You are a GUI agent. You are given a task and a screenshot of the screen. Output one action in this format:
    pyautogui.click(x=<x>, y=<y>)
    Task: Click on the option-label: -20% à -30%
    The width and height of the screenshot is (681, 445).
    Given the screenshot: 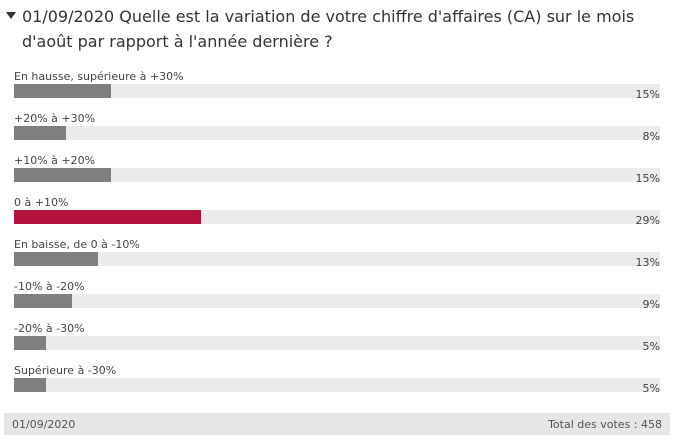 What is the action you would take?
    pyautogui.click(x=49, y=328)
    